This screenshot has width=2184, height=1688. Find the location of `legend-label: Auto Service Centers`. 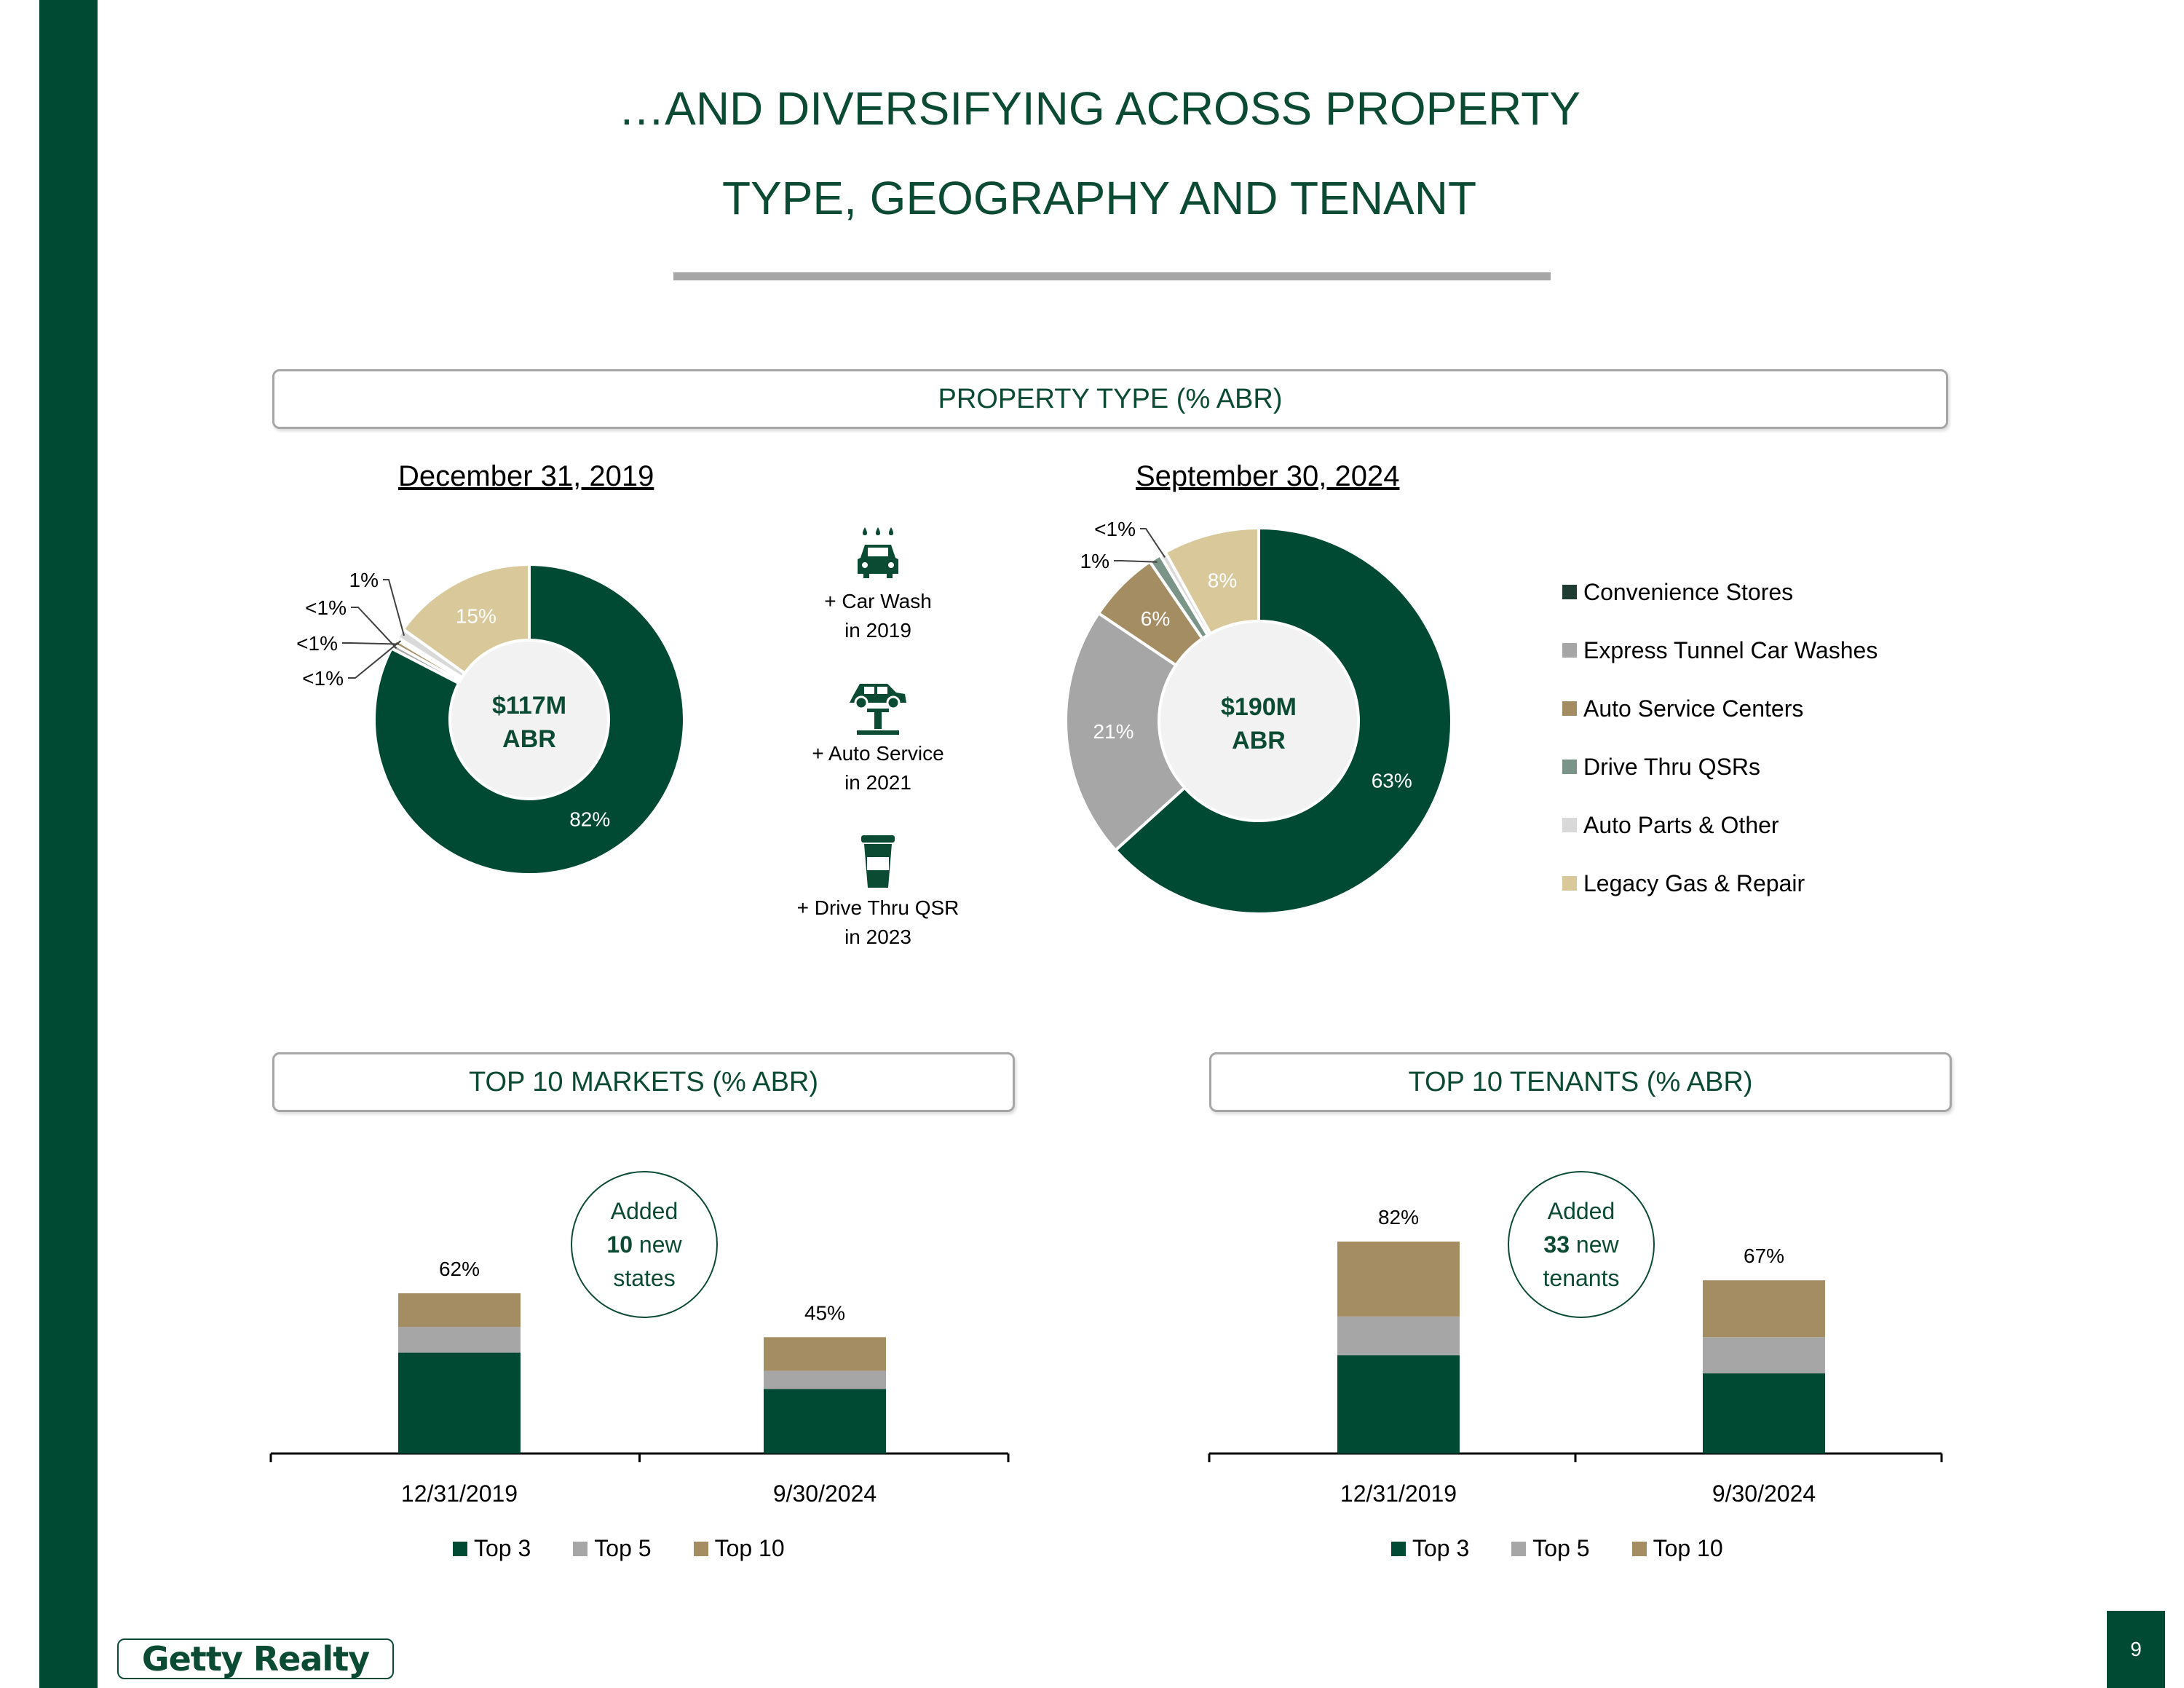

legend-label: Auto Service Centers is located at coordinates (1693, 708).